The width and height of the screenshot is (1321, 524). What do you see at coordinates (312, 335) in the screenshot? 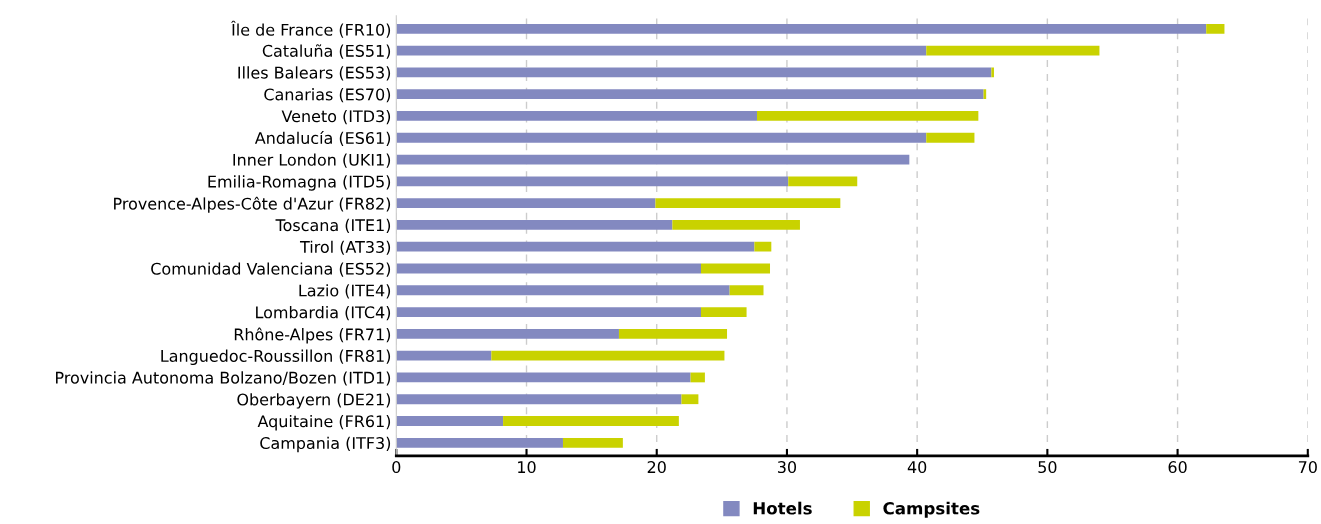
I see `y-tick-label: Rhône-Alpes (FR71)` at bounding box center [312, 335].